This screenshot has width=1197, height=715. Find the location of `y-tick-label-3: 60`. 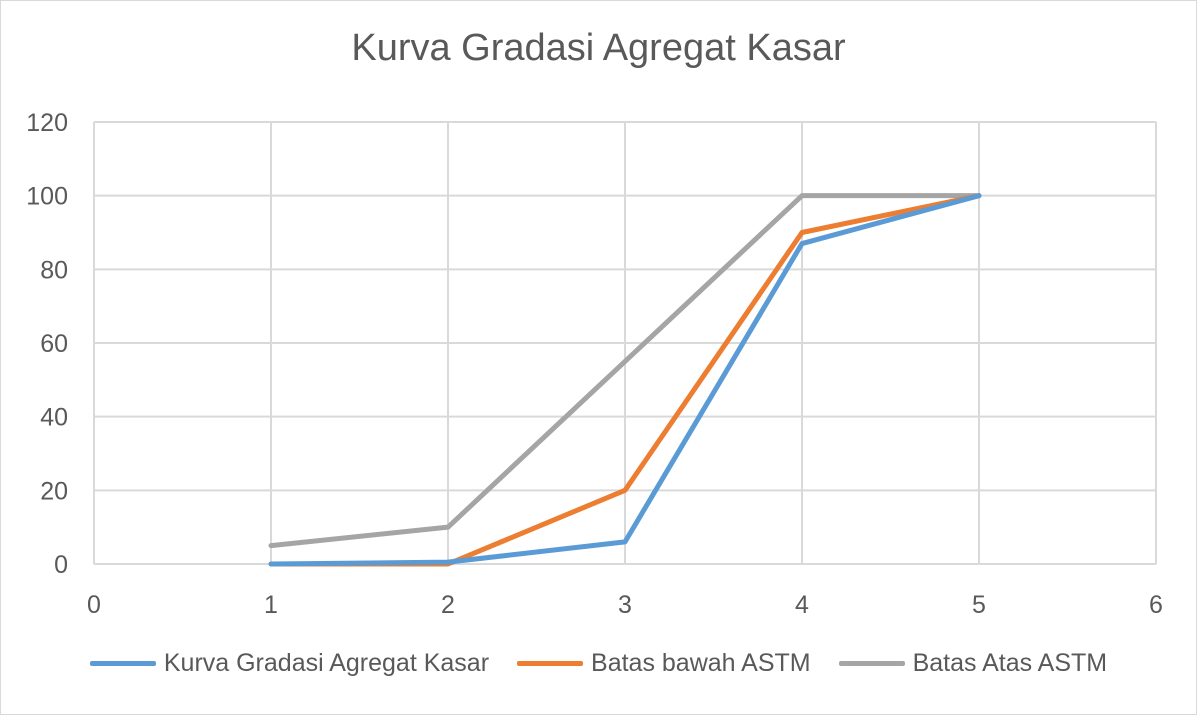

y-tick-label-3: 60 is located at coordinates (54, 344).